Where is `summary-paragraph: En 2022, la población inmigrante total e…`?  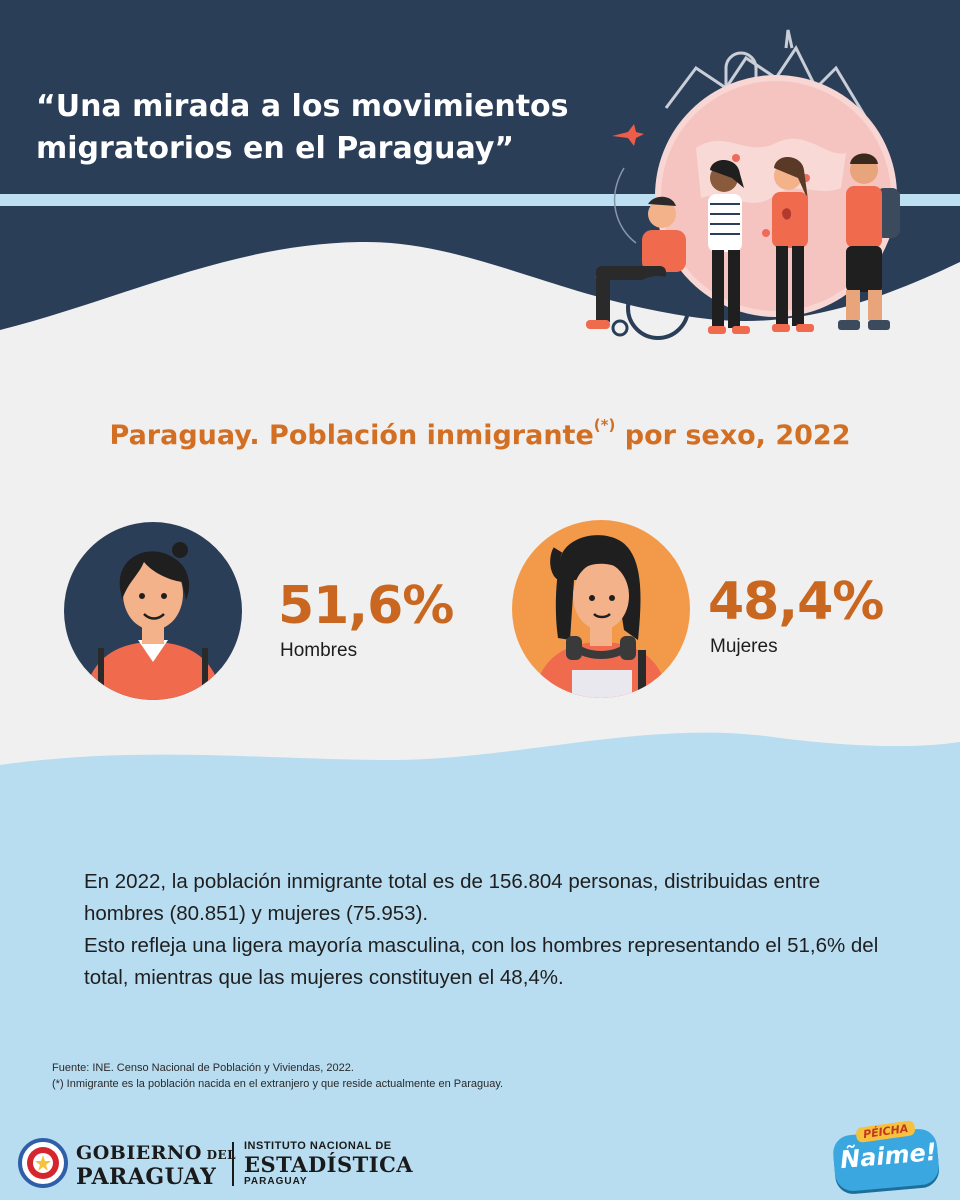
summary-paragraph: En 2022, la población inmigrante total e… is located at coordinates (484, 930).